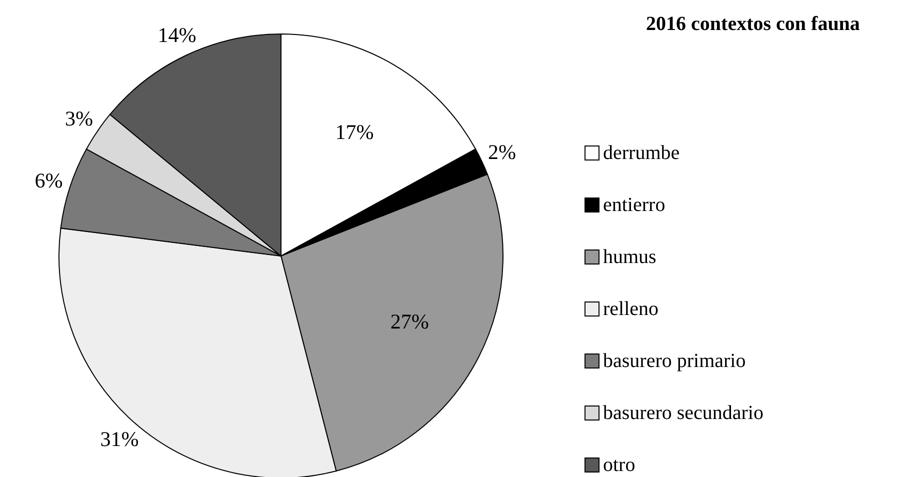 The height and width of the screenshot is (477, 901). I want to click on data-label: 14%, so click(177, 35).